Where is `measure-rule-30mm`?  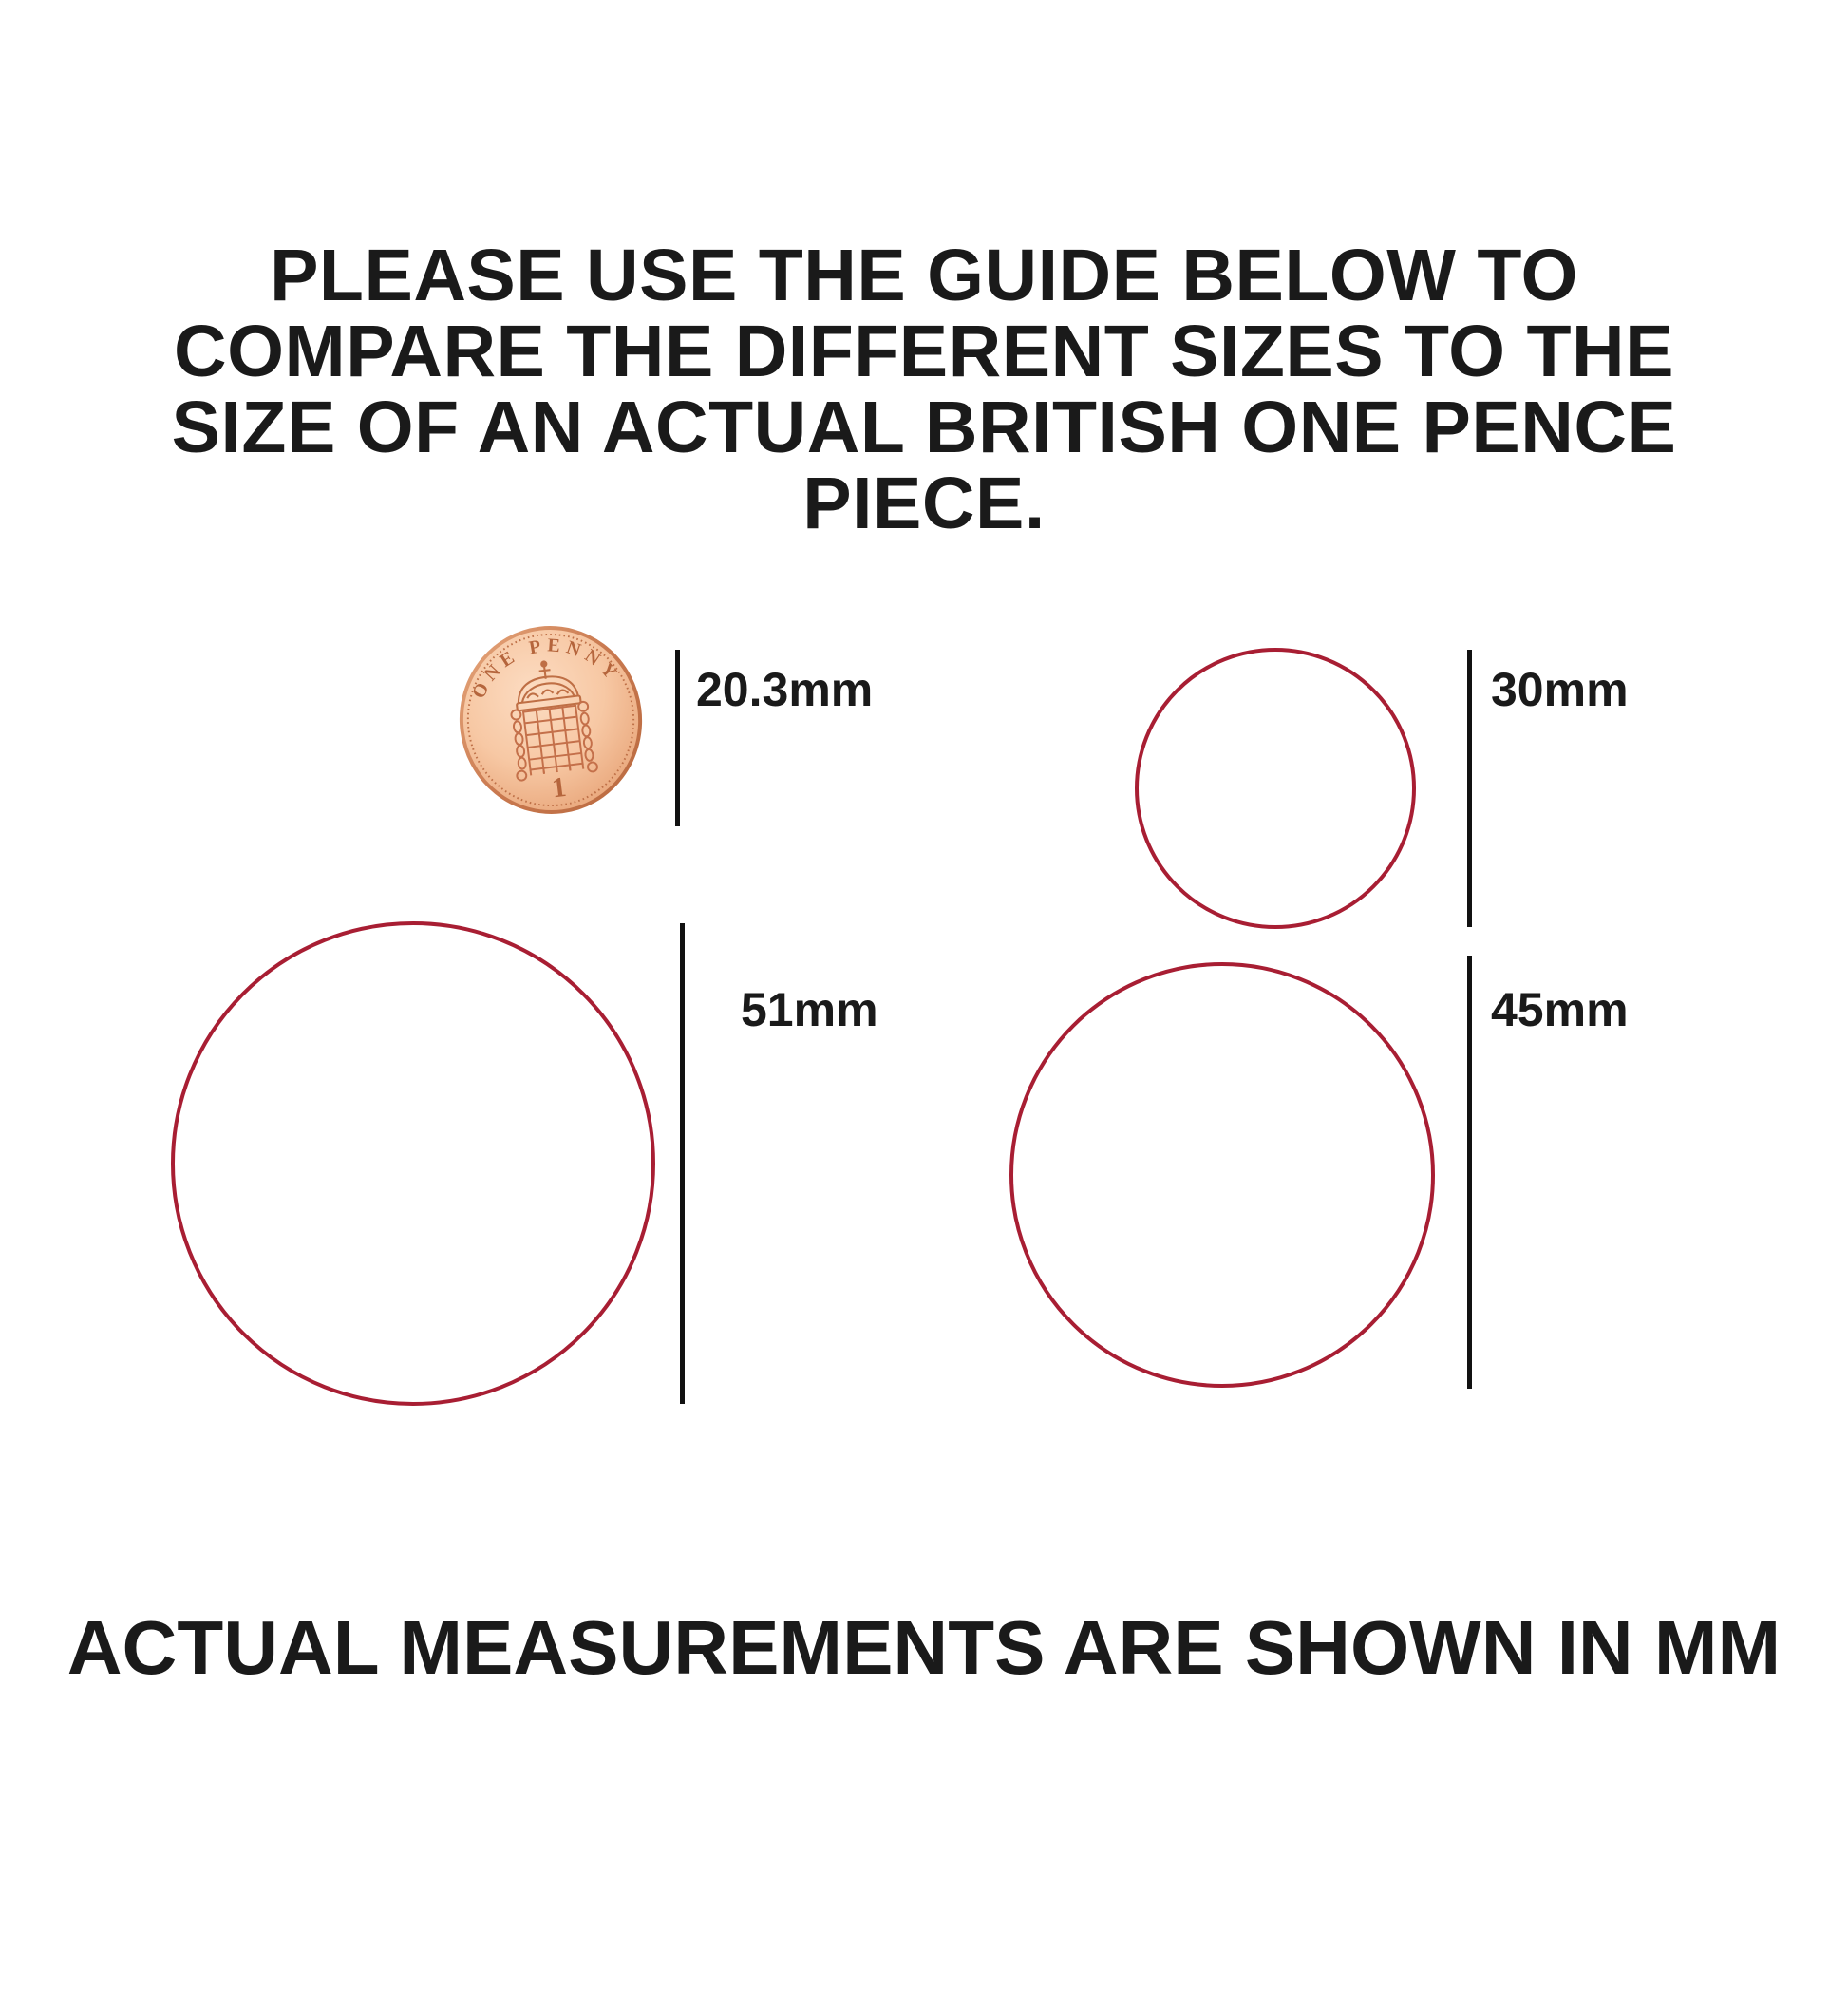
measure-rule-30mm is located at coordinates (1469, 788).